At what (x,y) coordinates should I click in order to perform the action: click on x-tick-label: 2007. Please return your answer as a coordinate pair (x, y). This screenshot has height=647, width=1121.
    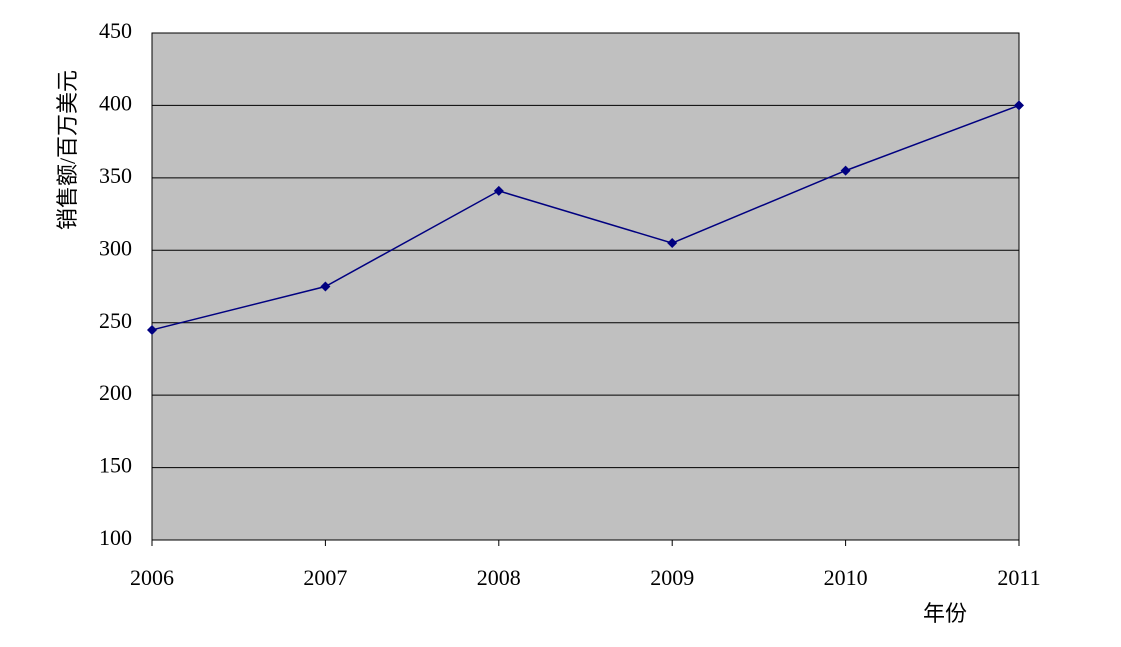
    Looking at the image, I should click on (325, 577).